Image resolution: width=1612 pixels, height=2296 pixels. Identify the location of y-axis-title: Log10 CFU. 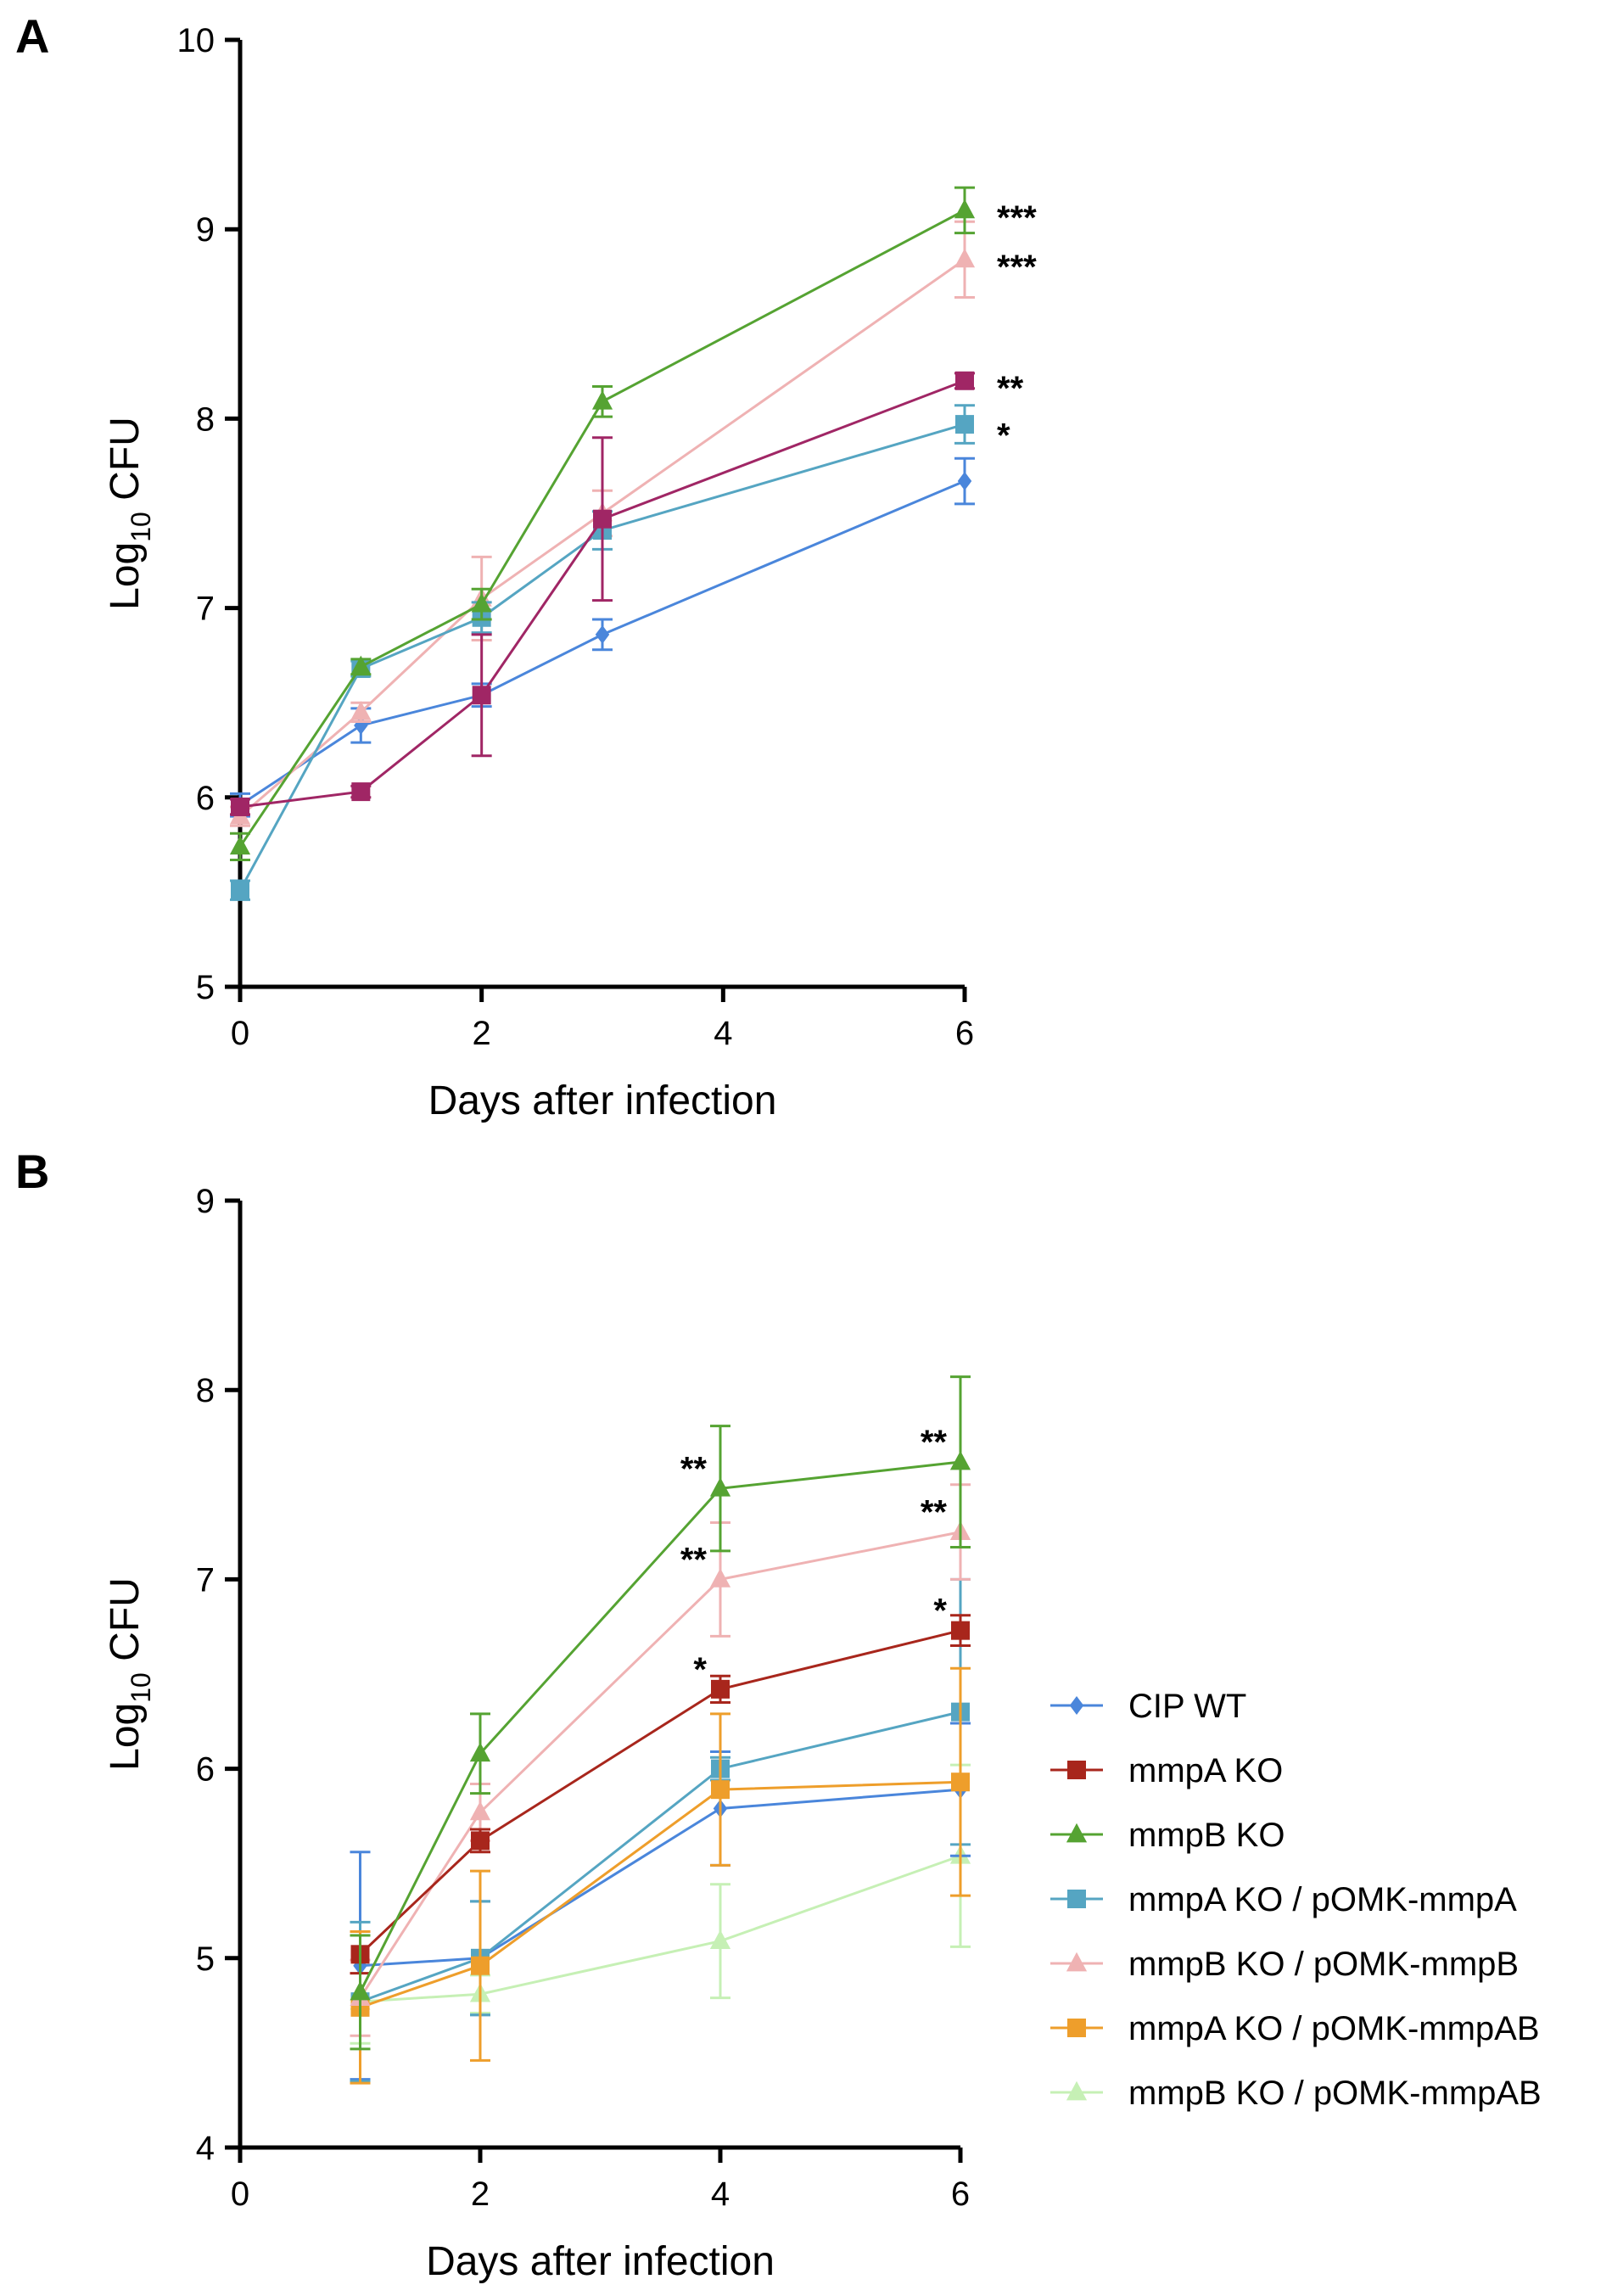
(129, 513).